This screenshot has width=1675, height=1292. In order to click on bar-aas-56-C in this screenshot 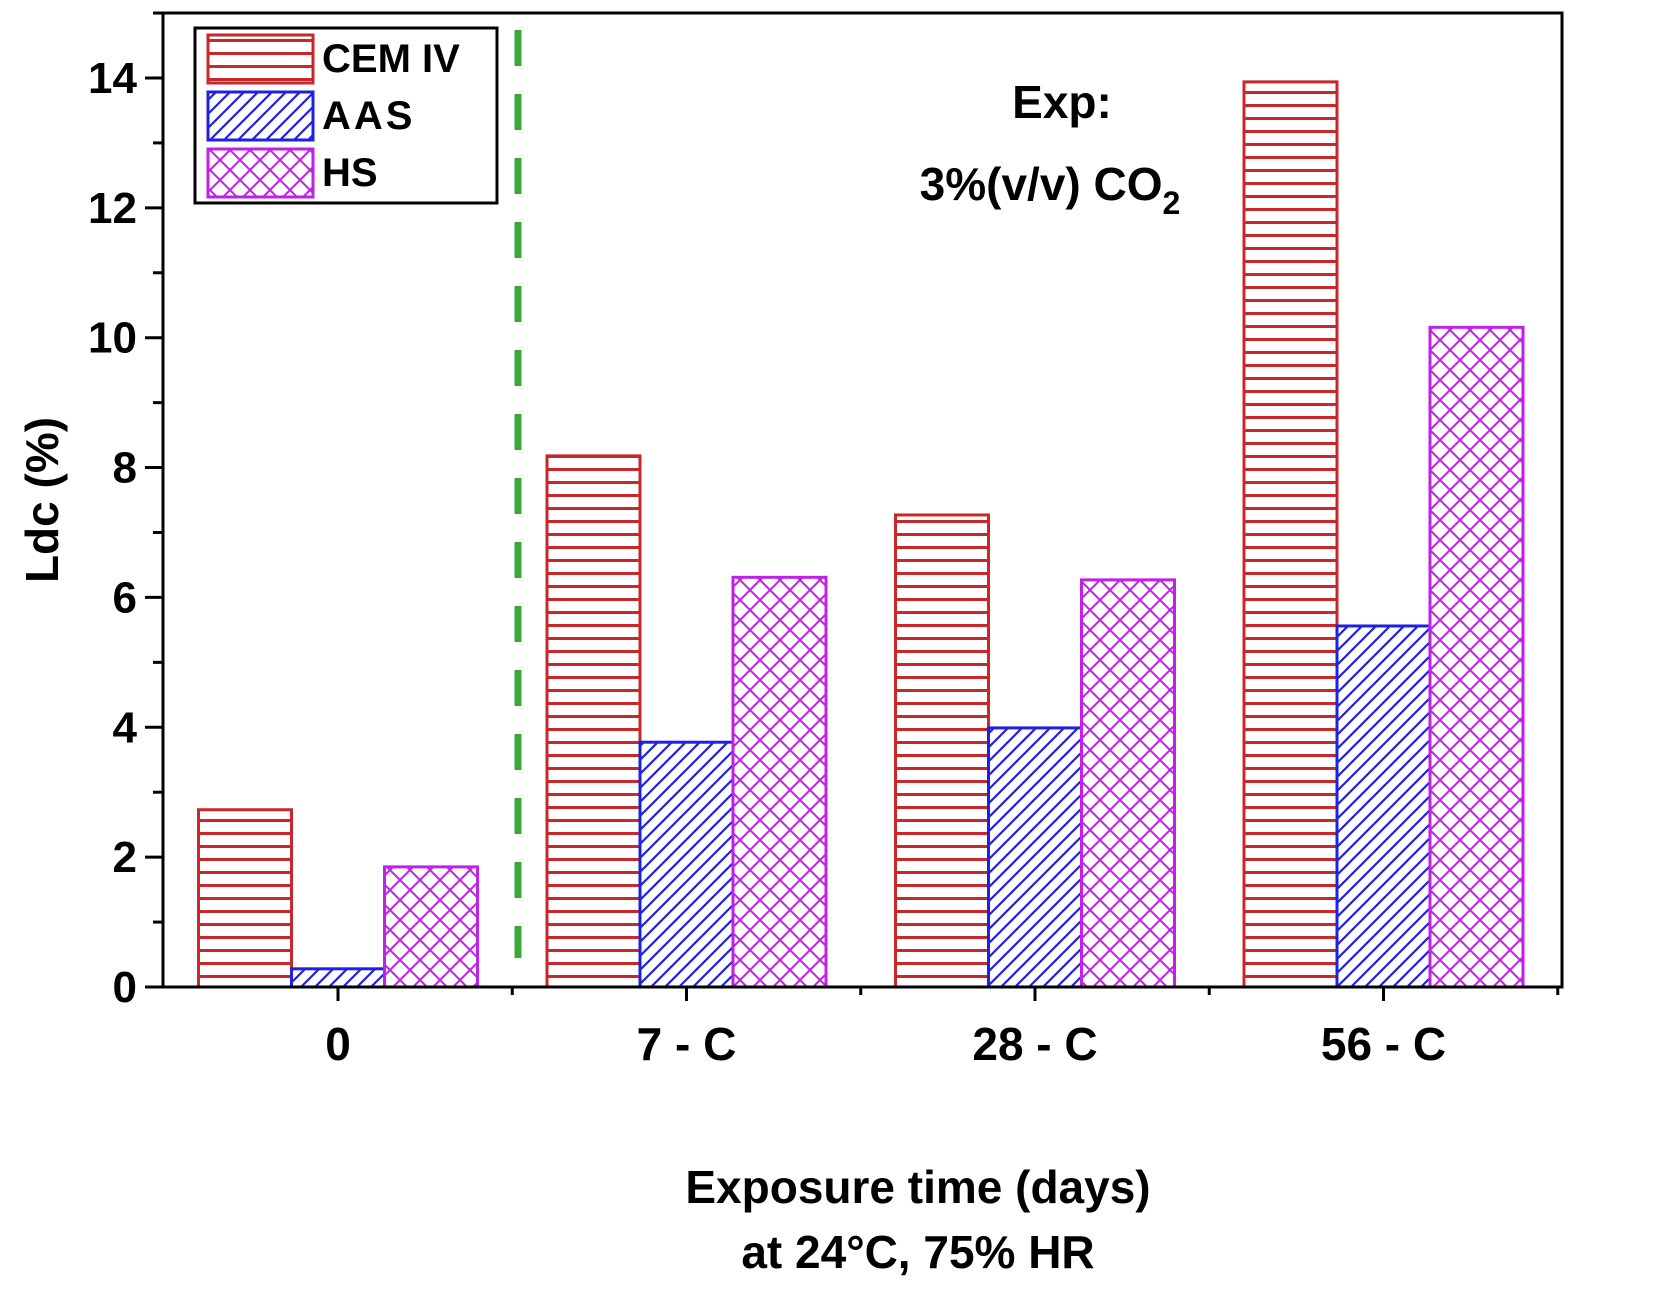, I will do `click(1383, 806)`.